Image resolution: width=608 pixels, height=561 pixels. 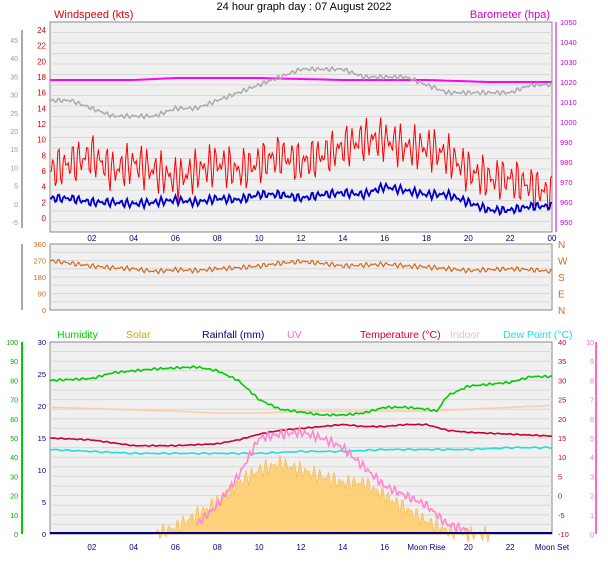 I want to click on wind-x-tick: 16, so click(x=384, y=238).